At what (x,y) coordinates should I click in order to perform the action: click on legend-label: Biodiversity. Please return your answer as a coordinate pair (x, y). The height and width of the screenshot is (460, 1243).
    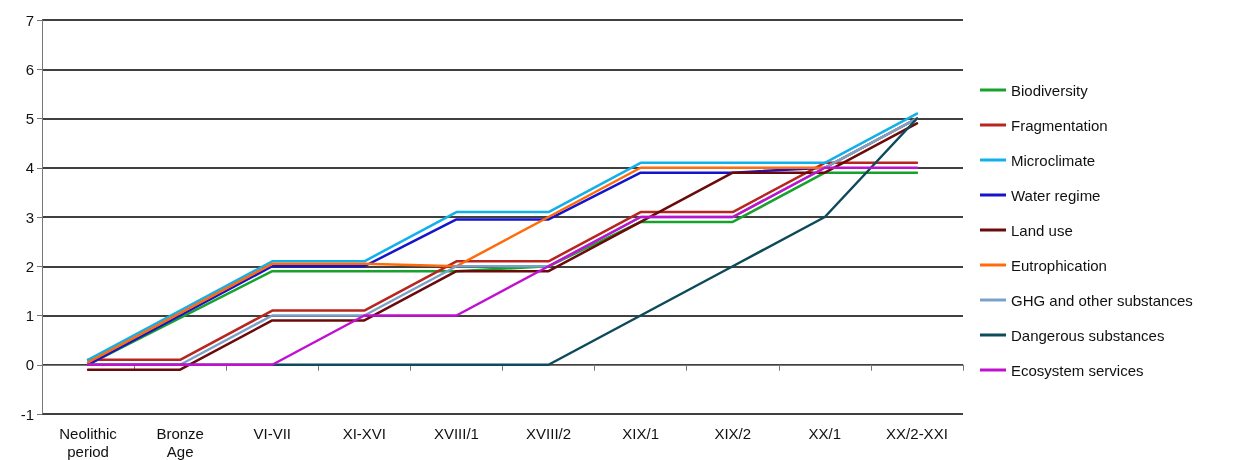
    Looking at the image, I should click on (1050, 90).